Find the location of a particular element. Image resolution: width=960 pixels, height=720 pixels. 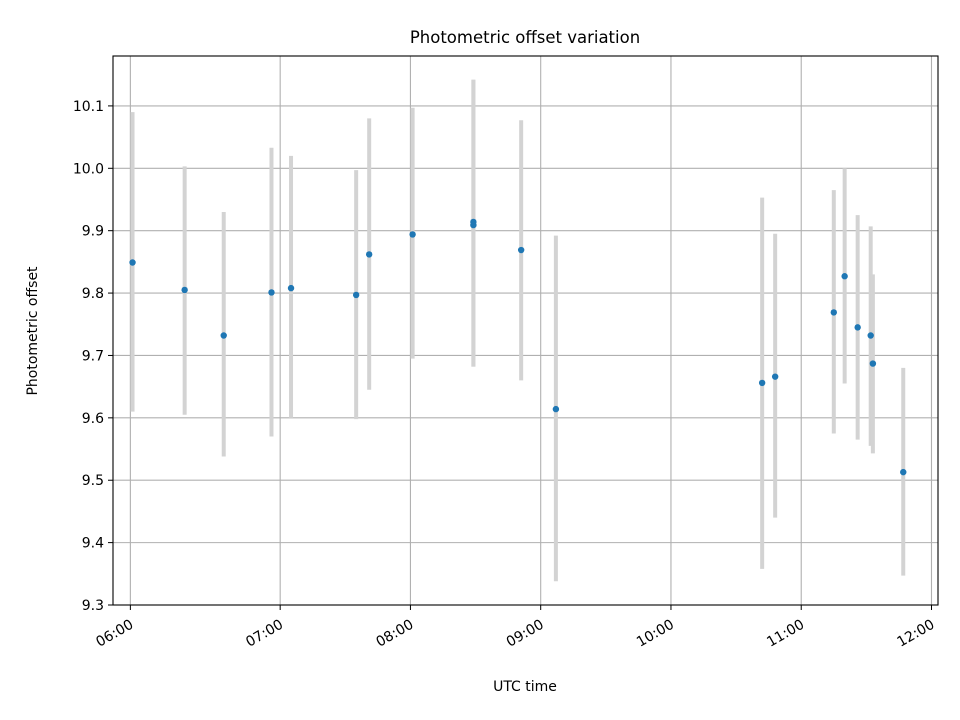

y-tick-label: 9.8 is located at coordinates (93, 294).